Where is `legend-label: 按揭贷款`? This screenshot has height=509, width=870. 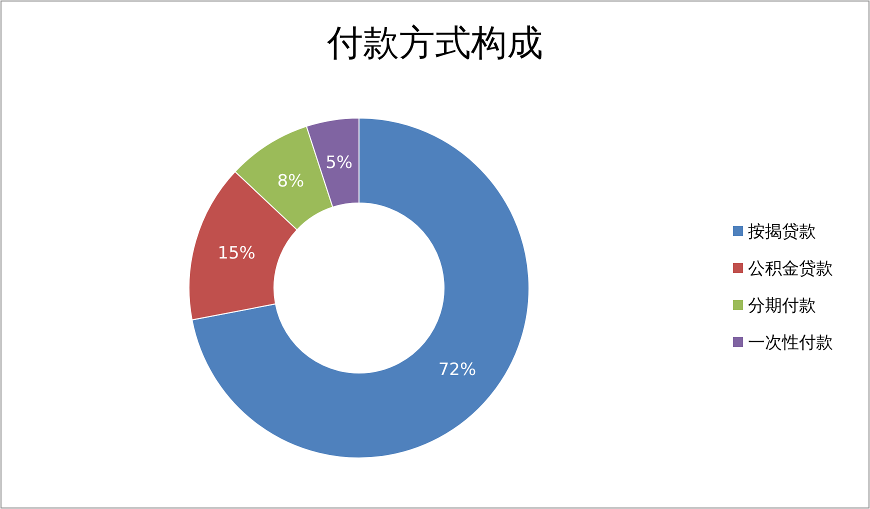
legend-label: 按揭贷款 is located at coordinates (782, 232).